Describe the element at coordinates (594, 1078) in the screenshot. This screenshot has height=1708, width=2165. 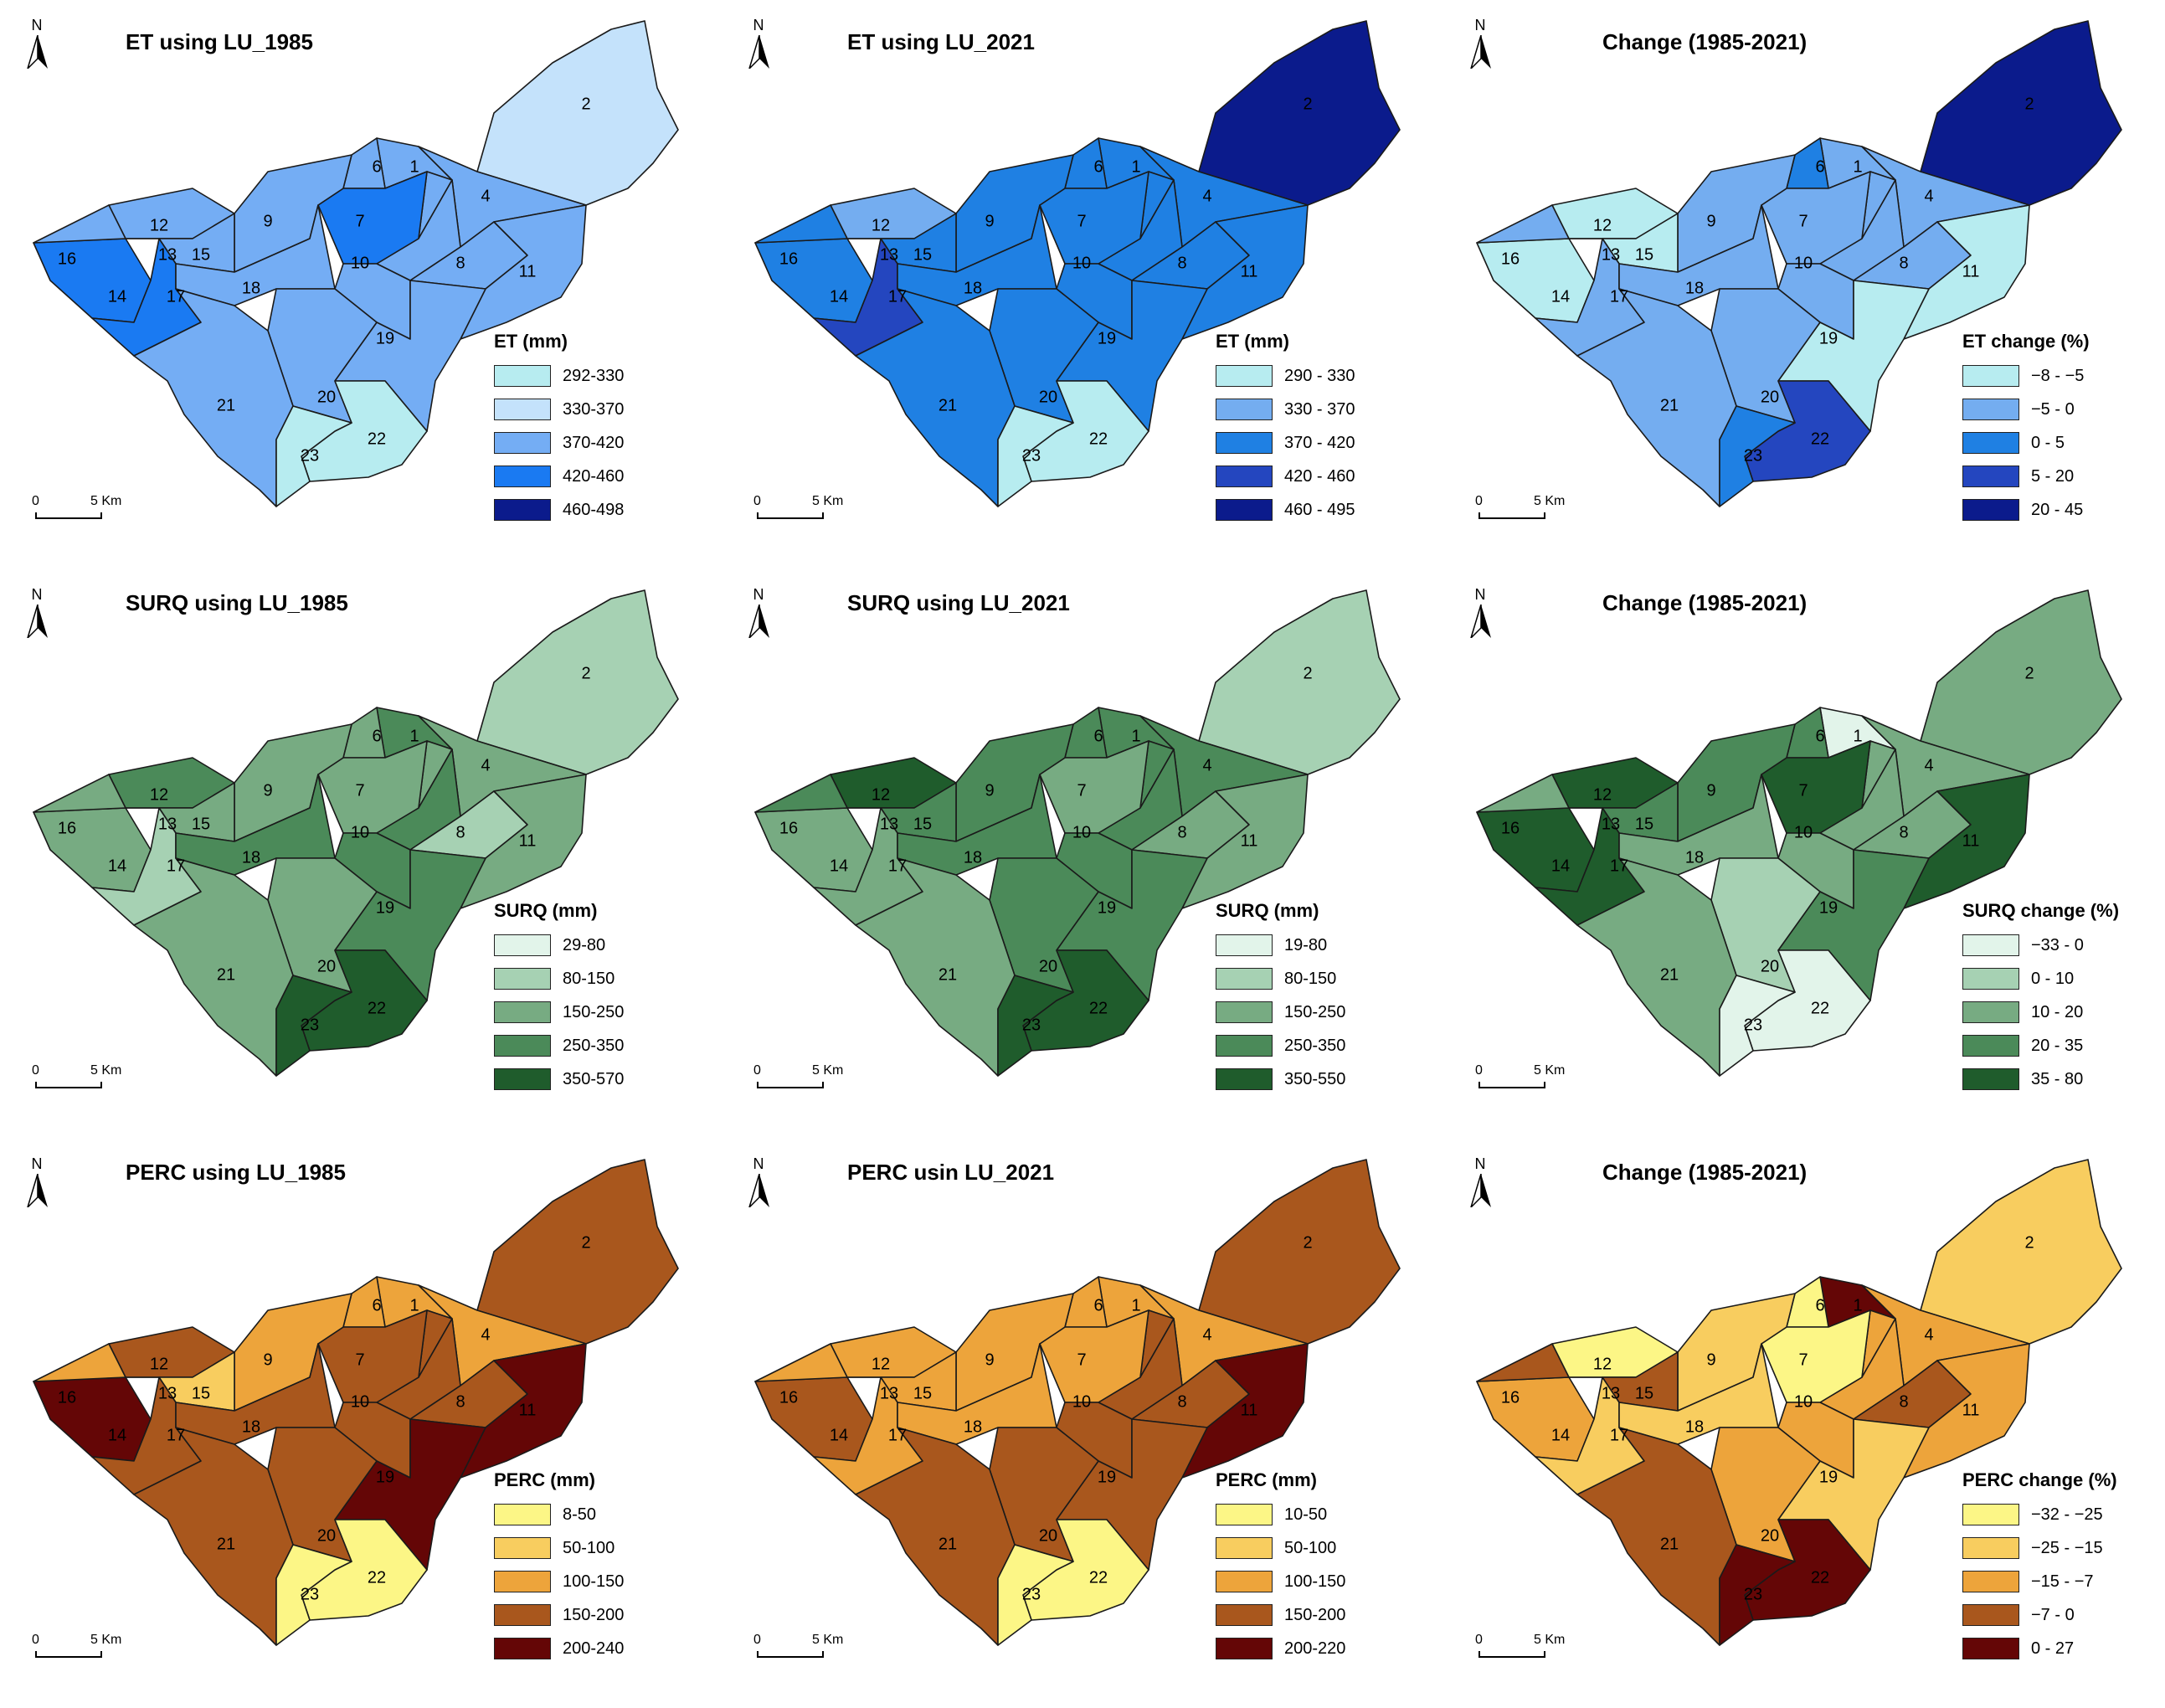
I see `legend-label: 350-570` at that location.